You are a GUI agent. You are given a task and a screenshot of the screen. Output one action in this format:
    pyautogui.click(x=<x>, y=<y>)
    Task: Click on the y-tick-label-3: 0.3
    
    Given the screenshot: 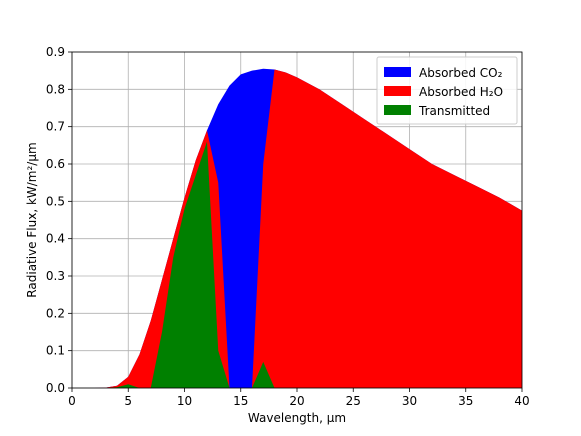 What is the action you would take?
    pyautogui.click(x=55, y=276)
    